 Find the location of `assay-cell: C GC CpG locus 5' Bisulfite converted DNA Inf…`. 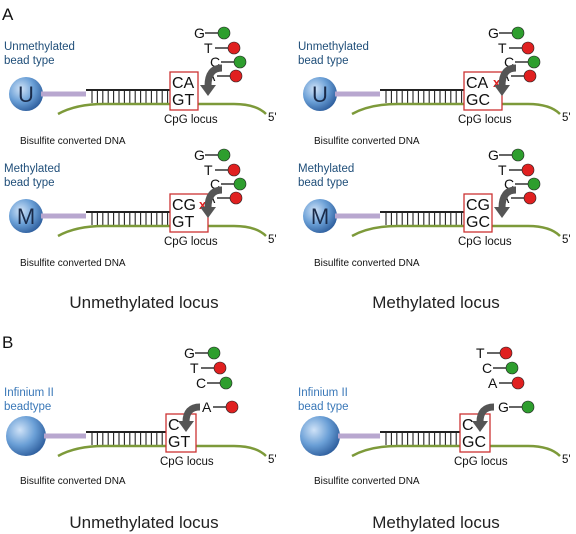

assay-cell: C GC CpG locus 5' Bisulfite converted DNA Inf… is located at coordinates (434, 416).